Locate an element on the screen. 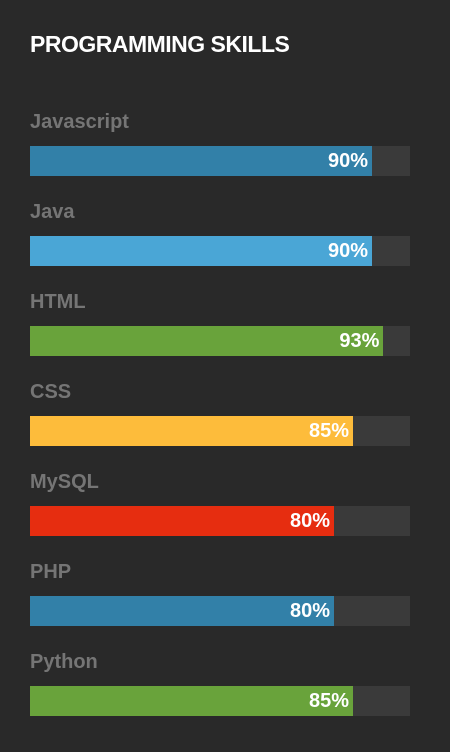 The image size is (450, 752). skill-python: Python 85% is located at coordinates (220, 692).